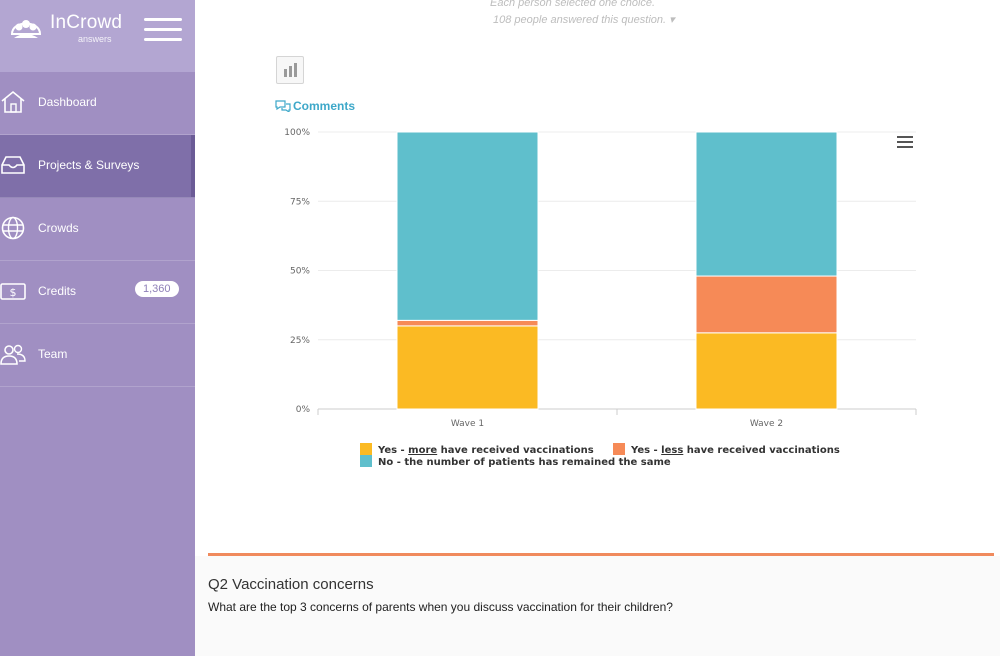 This screenshot has height=656, width=1000. Describe the element at coordinates (58, 228) in the screenshot. I see `sidebar-item-label: Crowds` at that location.